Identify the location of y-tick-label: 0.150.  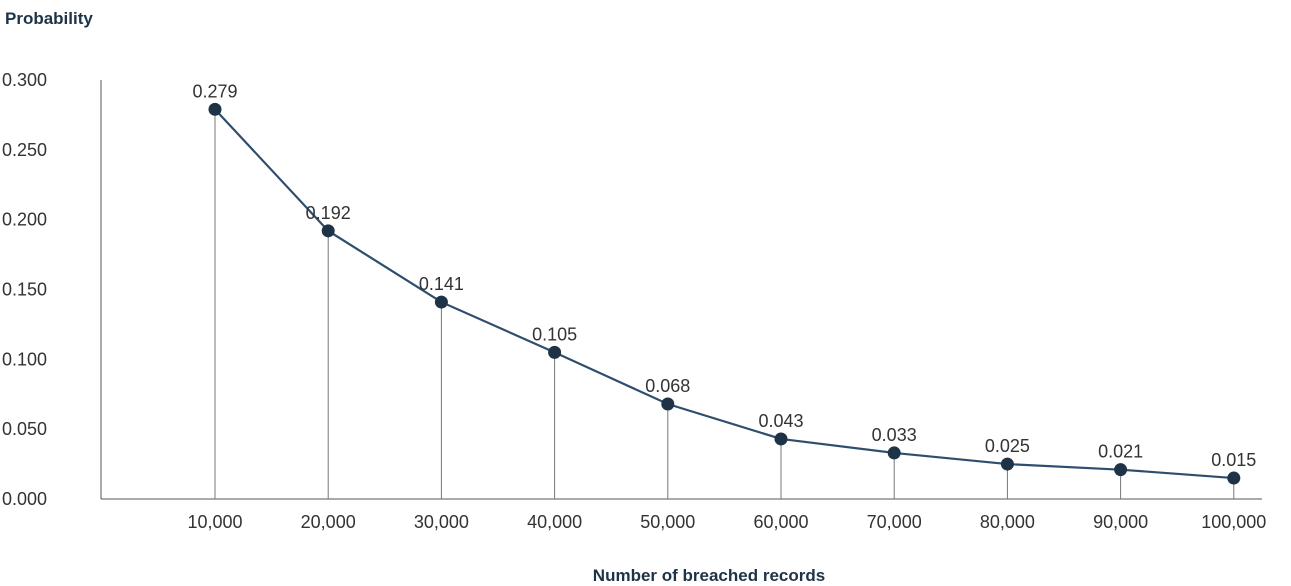
(24, 290).